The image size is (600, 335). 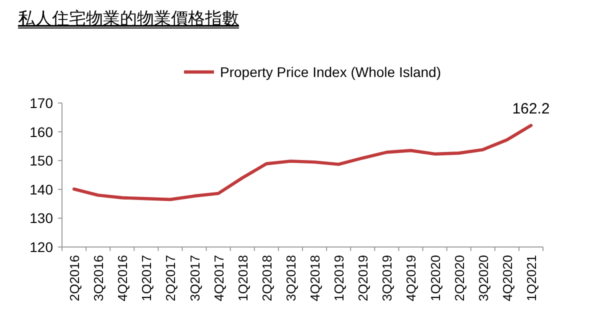 I want to click on x-tick-label: 2Q2018, so click(x=266, y=278).